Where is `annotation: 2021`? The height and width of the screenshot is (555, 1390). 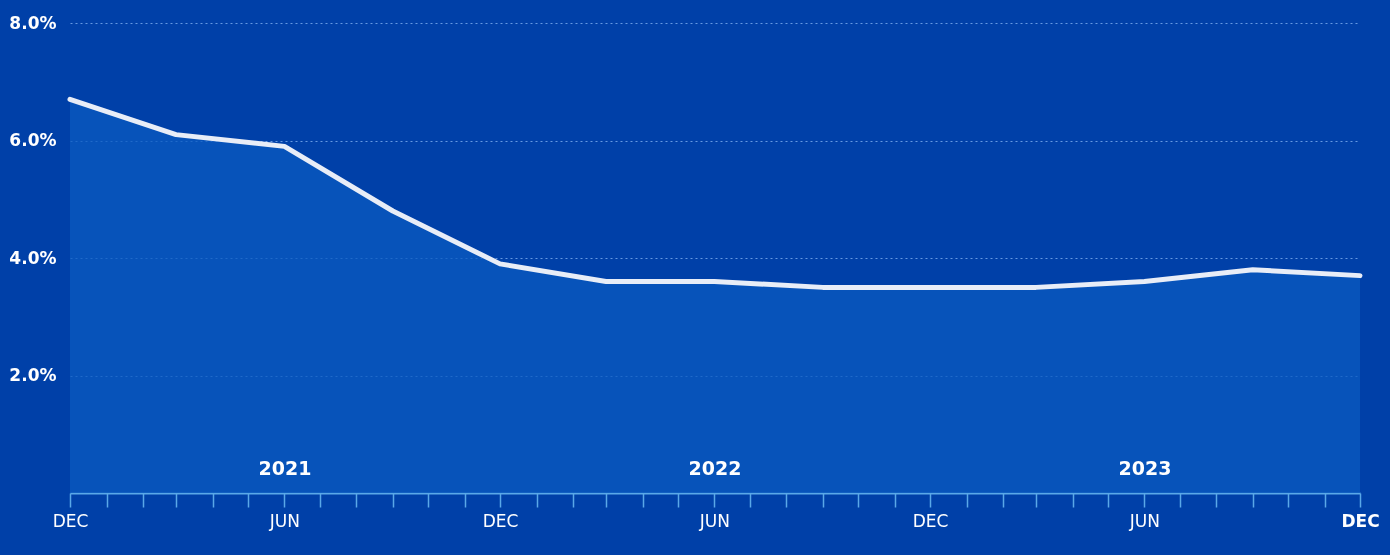 annotation: 2021 is located at coordinates (285, 468).